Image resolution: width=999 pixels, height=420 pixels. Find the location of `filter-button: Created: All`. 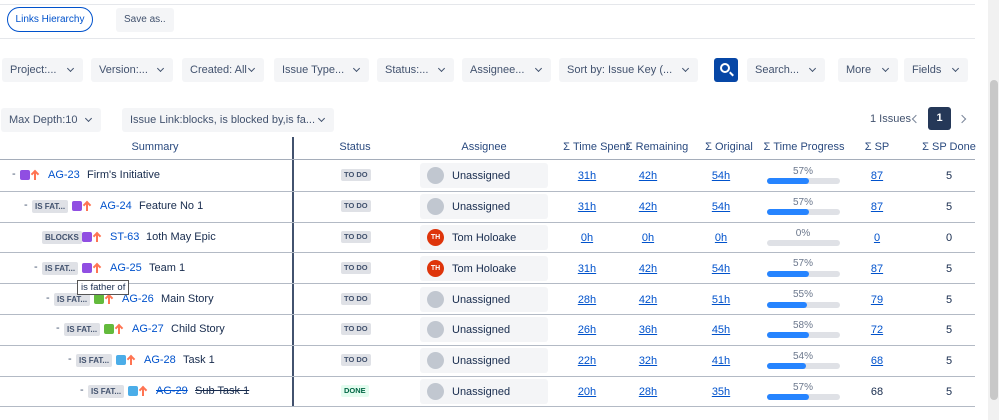

filter-button: Created: All is located at coordinates (223, 70).